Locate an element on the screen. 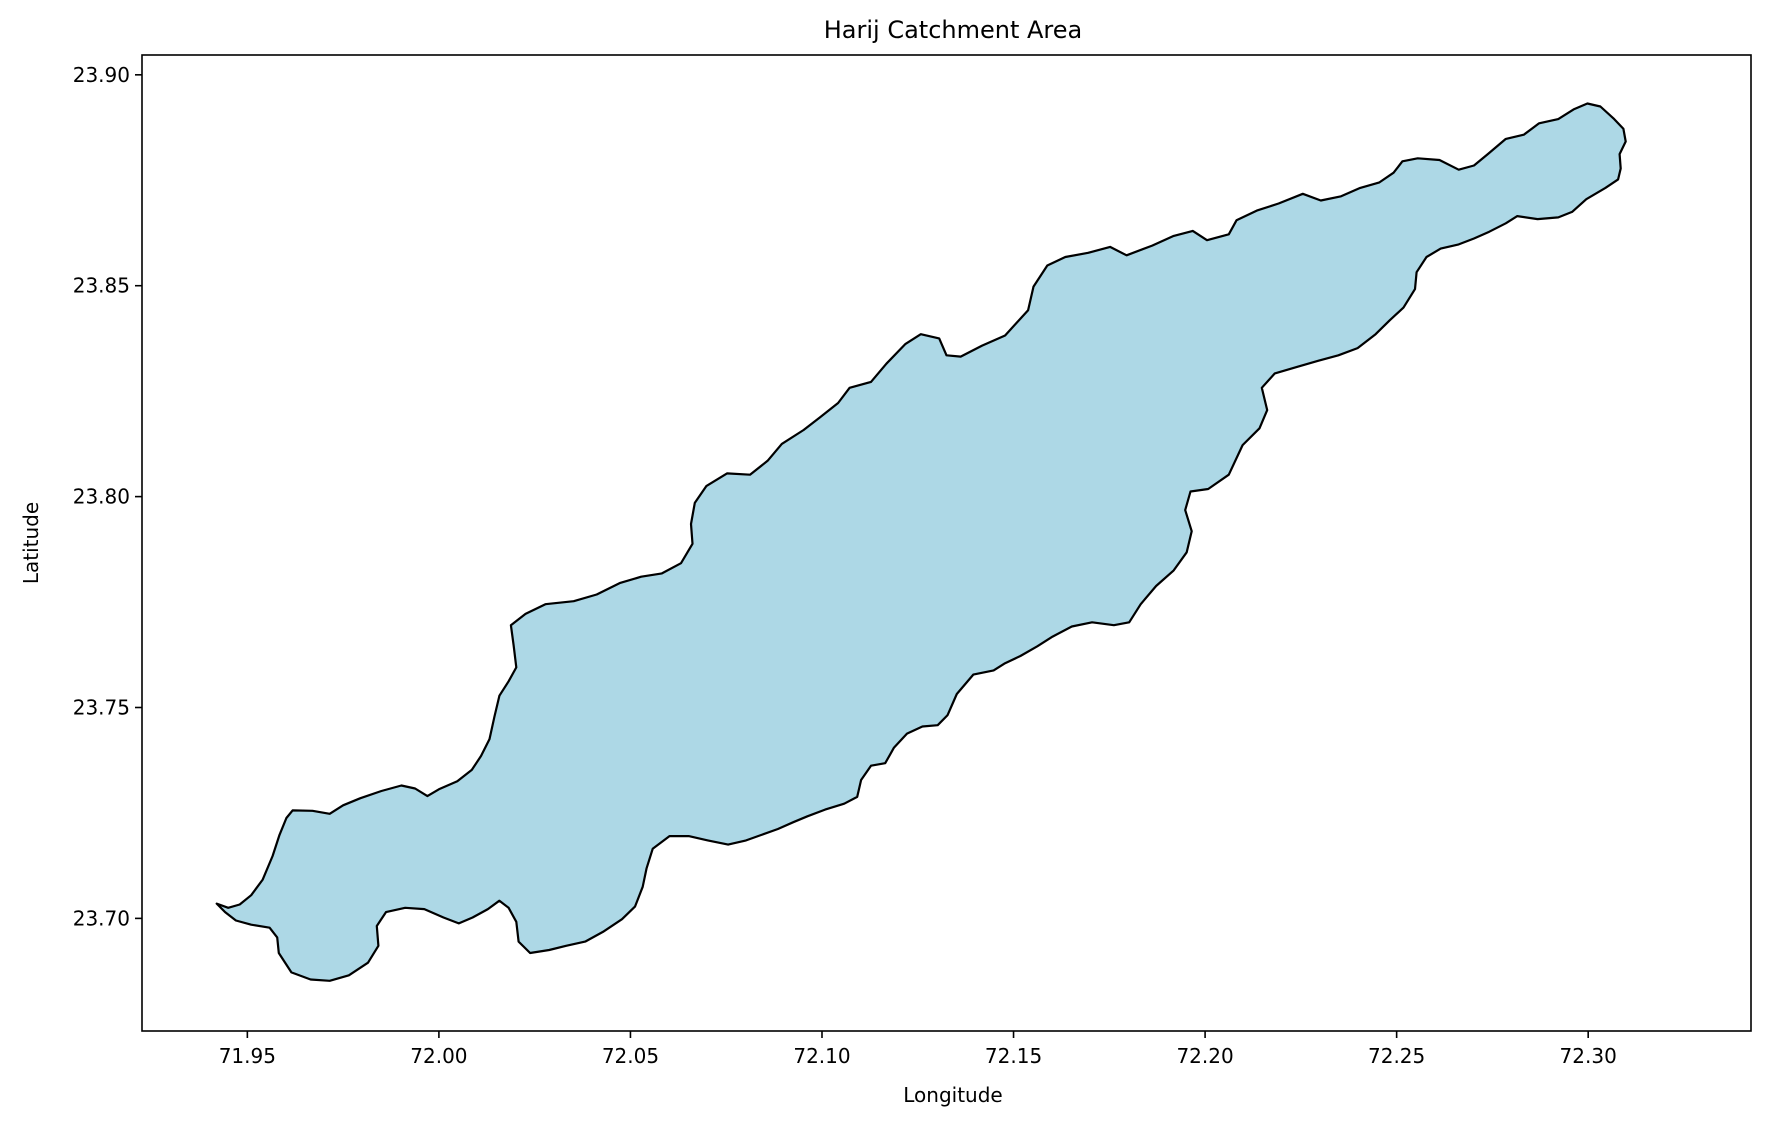 The image size is (1781, 1123). y-tick-label: 23.90 is located at coordinates (101, 75).